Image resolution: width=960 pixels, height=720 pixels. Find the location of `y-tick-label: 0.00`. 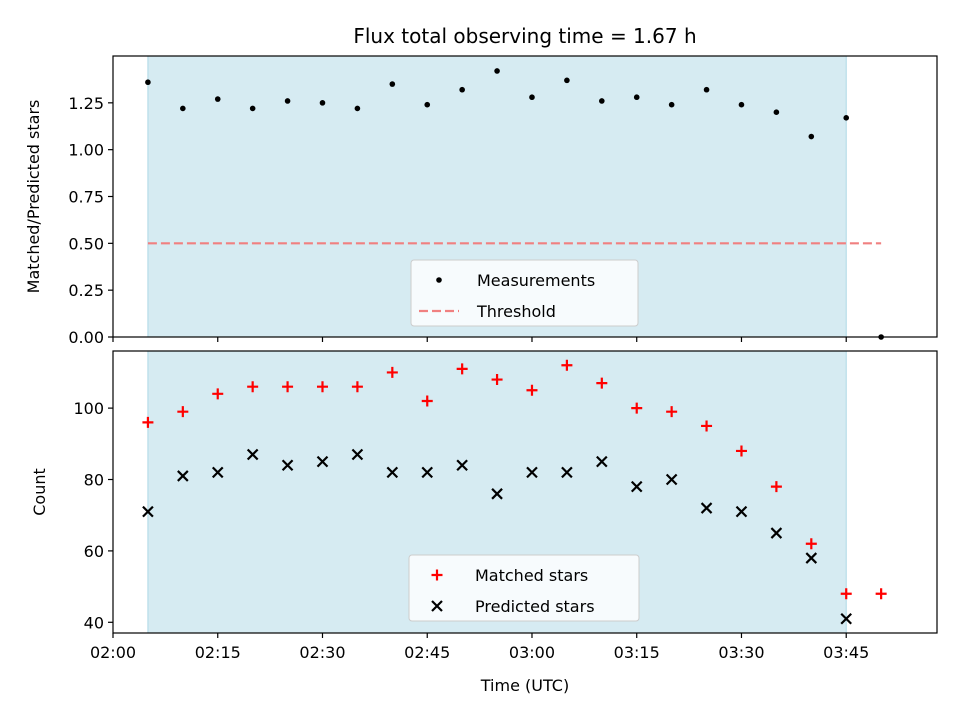

y-tick-label: 0.00 is located at coordinates (86, 337).